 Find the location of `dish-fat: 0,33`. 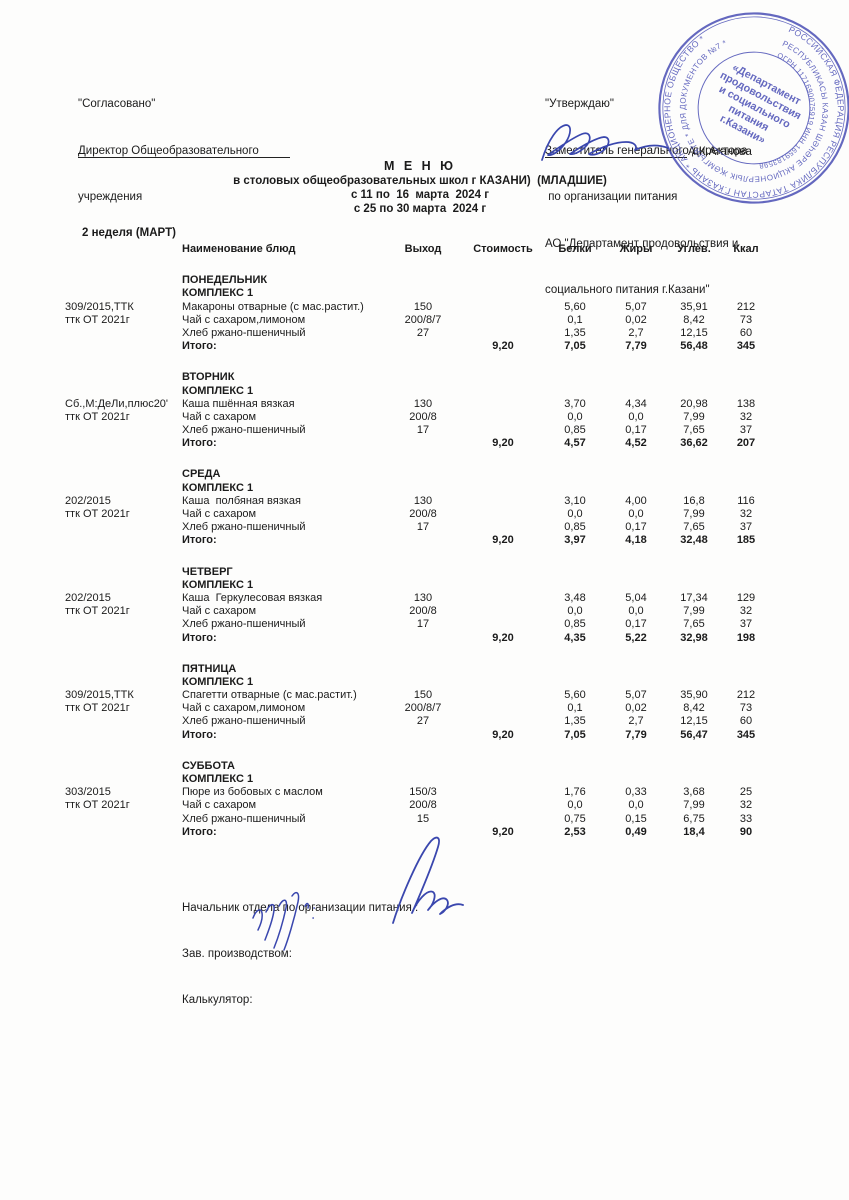

dish-fat: 0,33 is located at coordinates (636, 792).